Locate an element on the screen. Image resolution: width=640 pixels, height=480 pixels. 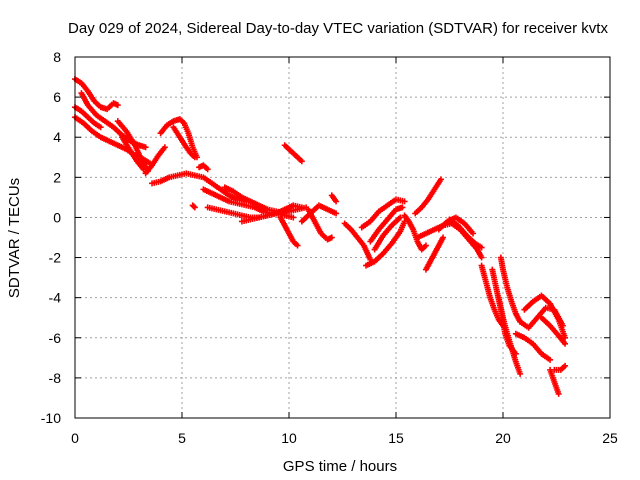
x-tick-label: 5 is located at coordinates (182, 438).